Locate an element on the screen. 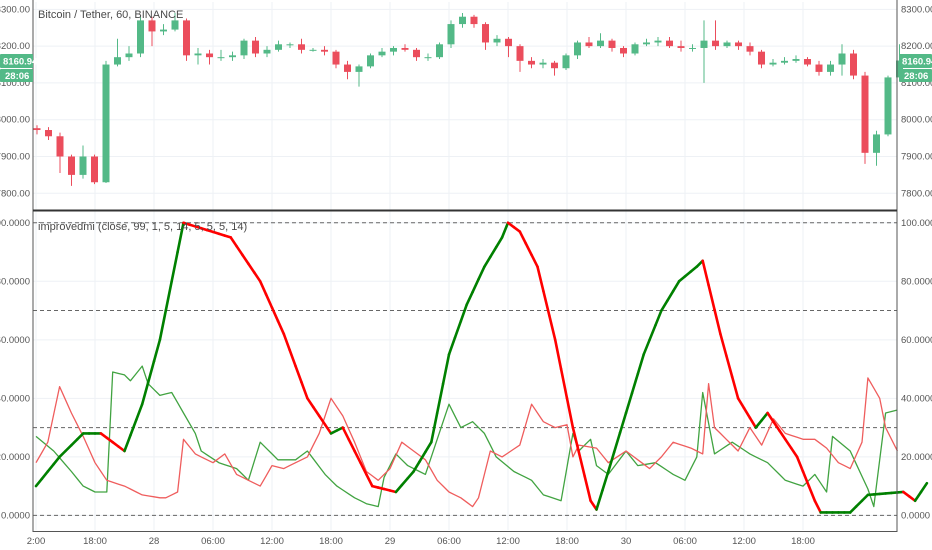 This screenshot has width=932, height=550. price-y-tick-label-right: 8000.00 is located at coordinates (916, 120).